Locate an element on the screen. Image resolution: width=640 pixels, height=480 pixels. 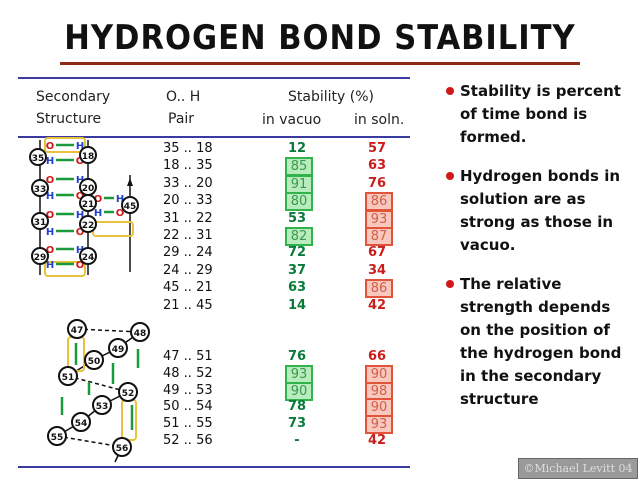
oh-pair: 49 .. 53 is located at coordinates (188, 390).